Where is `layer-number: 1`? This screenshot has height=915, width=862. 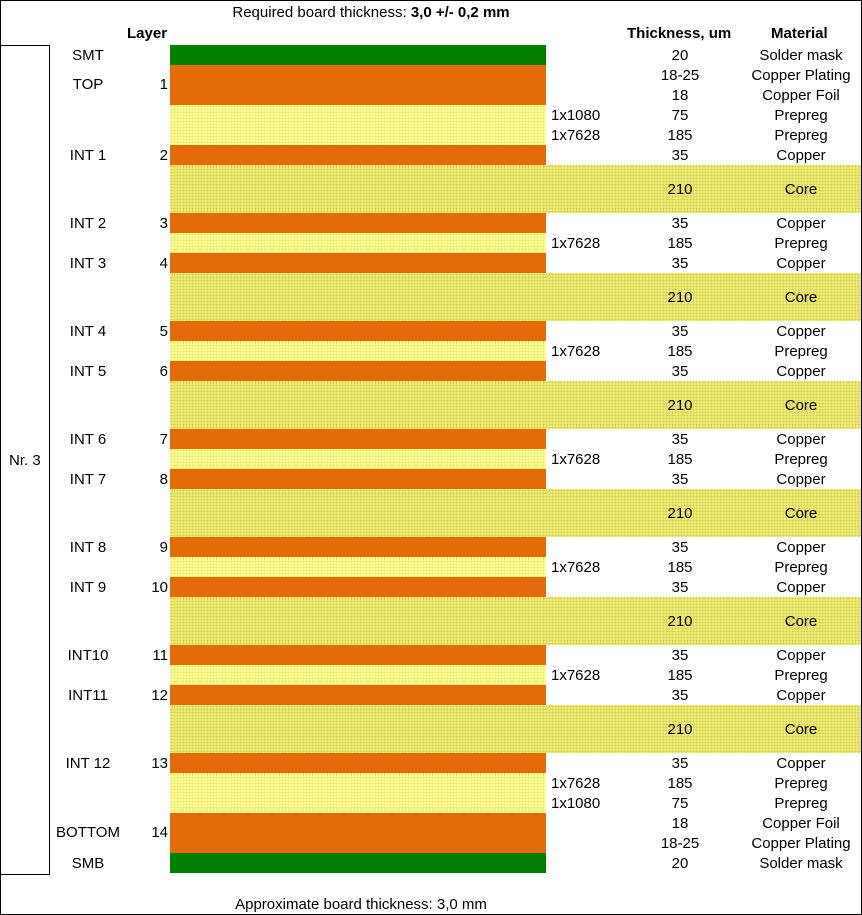 layer-number: 1 is located at coordinates (163, 84).